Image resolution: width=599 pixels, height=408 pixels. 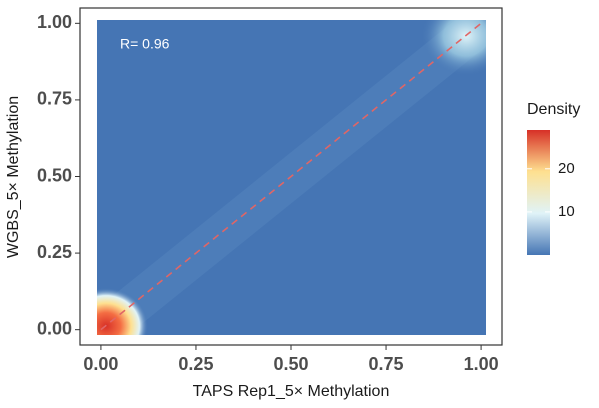 I want to click on x-tick-label: 0.50, so click(x=290, y=364).